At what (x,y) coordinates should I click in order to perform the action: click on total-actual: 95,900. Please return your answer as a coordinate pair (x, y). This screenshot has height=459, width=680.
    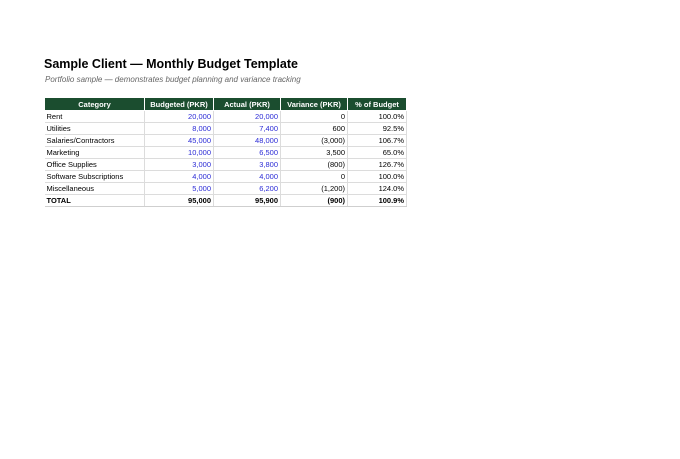
    Looking at the image, I should click on (247, 200).